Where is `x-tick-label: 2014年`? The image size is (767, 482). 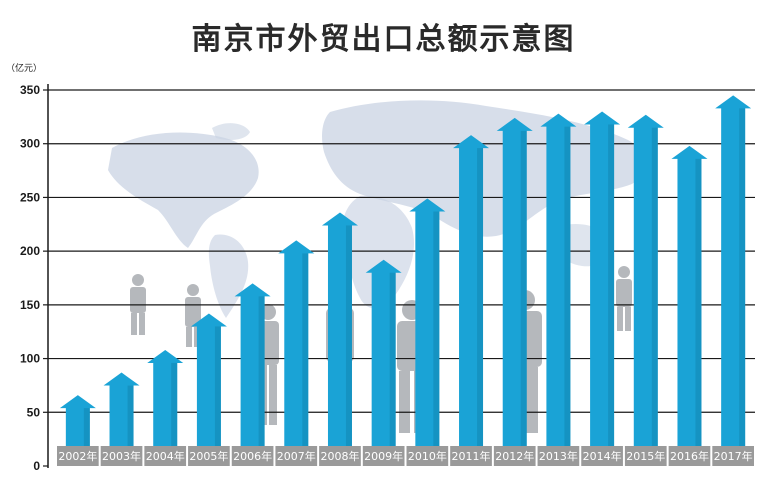 x-tick-label: 2014年 is located at coordinates (602, 456).